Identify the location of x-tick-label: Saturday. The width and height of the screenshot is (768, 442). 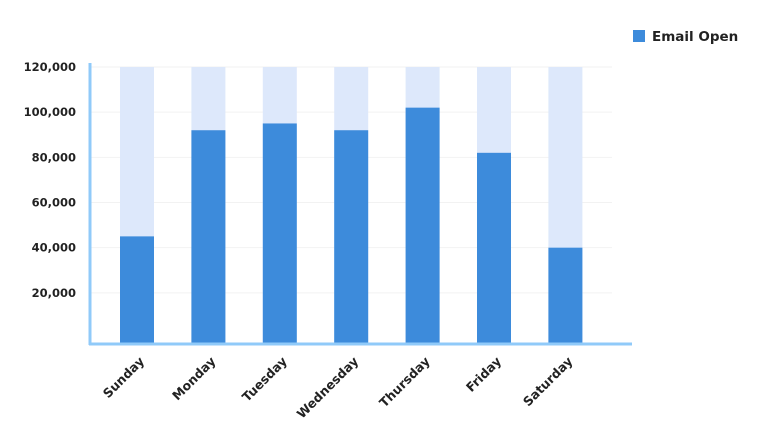
(548, 382).